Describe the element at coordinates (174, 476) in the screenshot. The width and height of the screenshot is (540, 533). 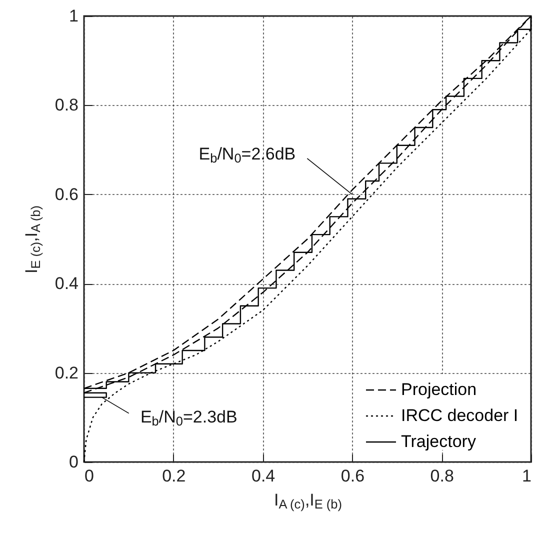
I see `x-tick-label: 0.2` at that location.